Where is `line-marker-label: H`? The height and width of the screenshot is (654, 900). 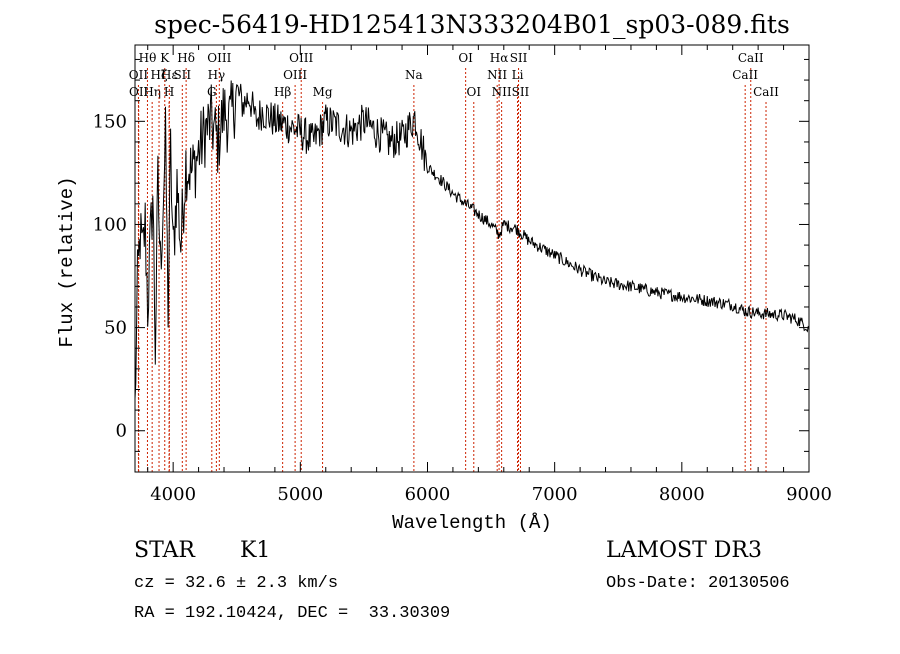
line-marker-label: H is located at coordinates (169, 92).